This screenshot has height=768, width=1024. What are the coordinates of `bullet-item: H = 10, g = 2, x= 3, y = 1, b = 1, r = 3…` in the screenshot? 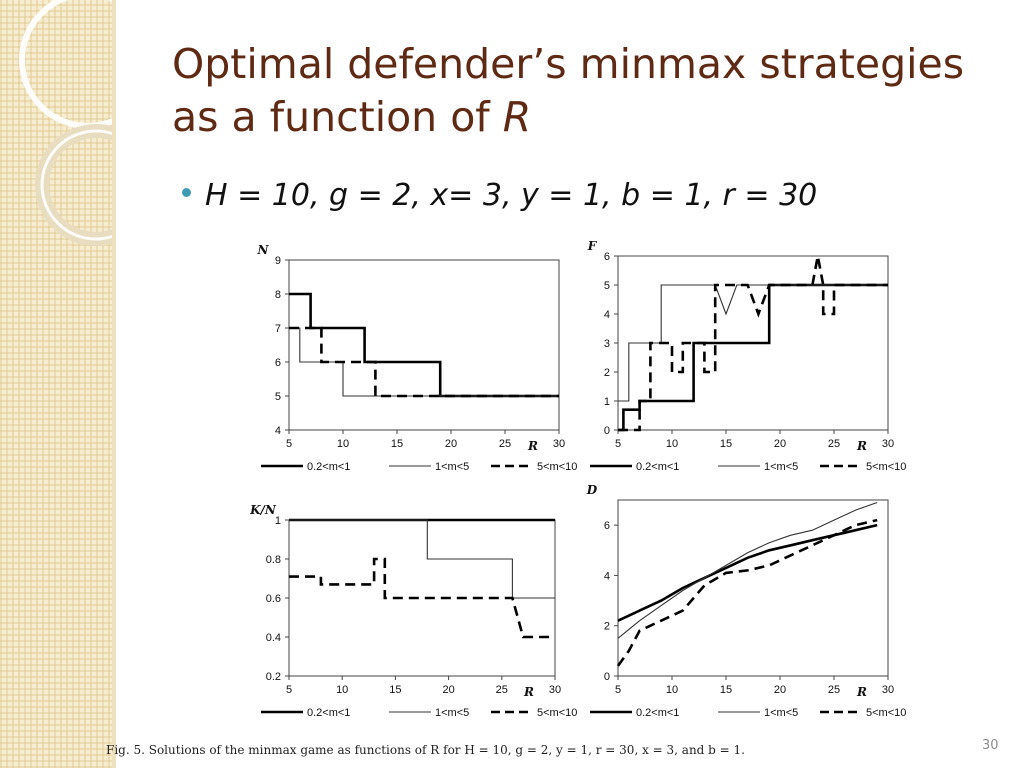 It's located at (499, 195).